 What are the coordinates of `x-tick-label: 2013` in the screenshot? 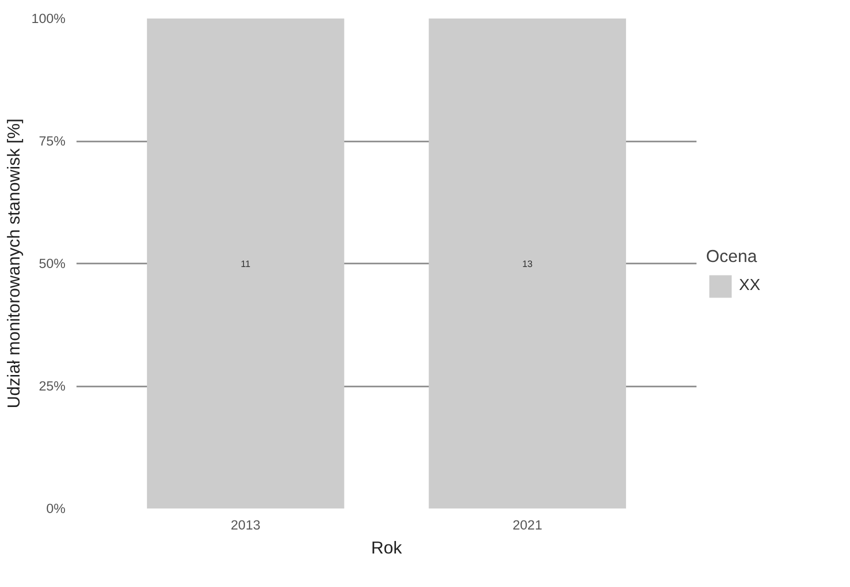 It's located at (245, 525).